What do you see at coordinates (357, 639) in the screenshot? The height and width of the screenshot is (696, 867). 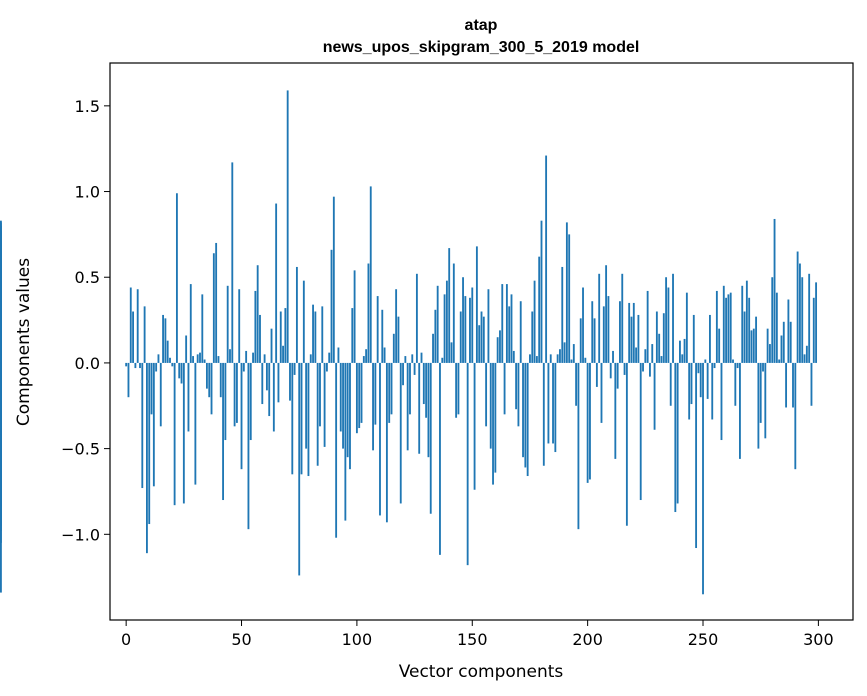 I see `x-tick-label: 100` at bounding box center [357, 639].